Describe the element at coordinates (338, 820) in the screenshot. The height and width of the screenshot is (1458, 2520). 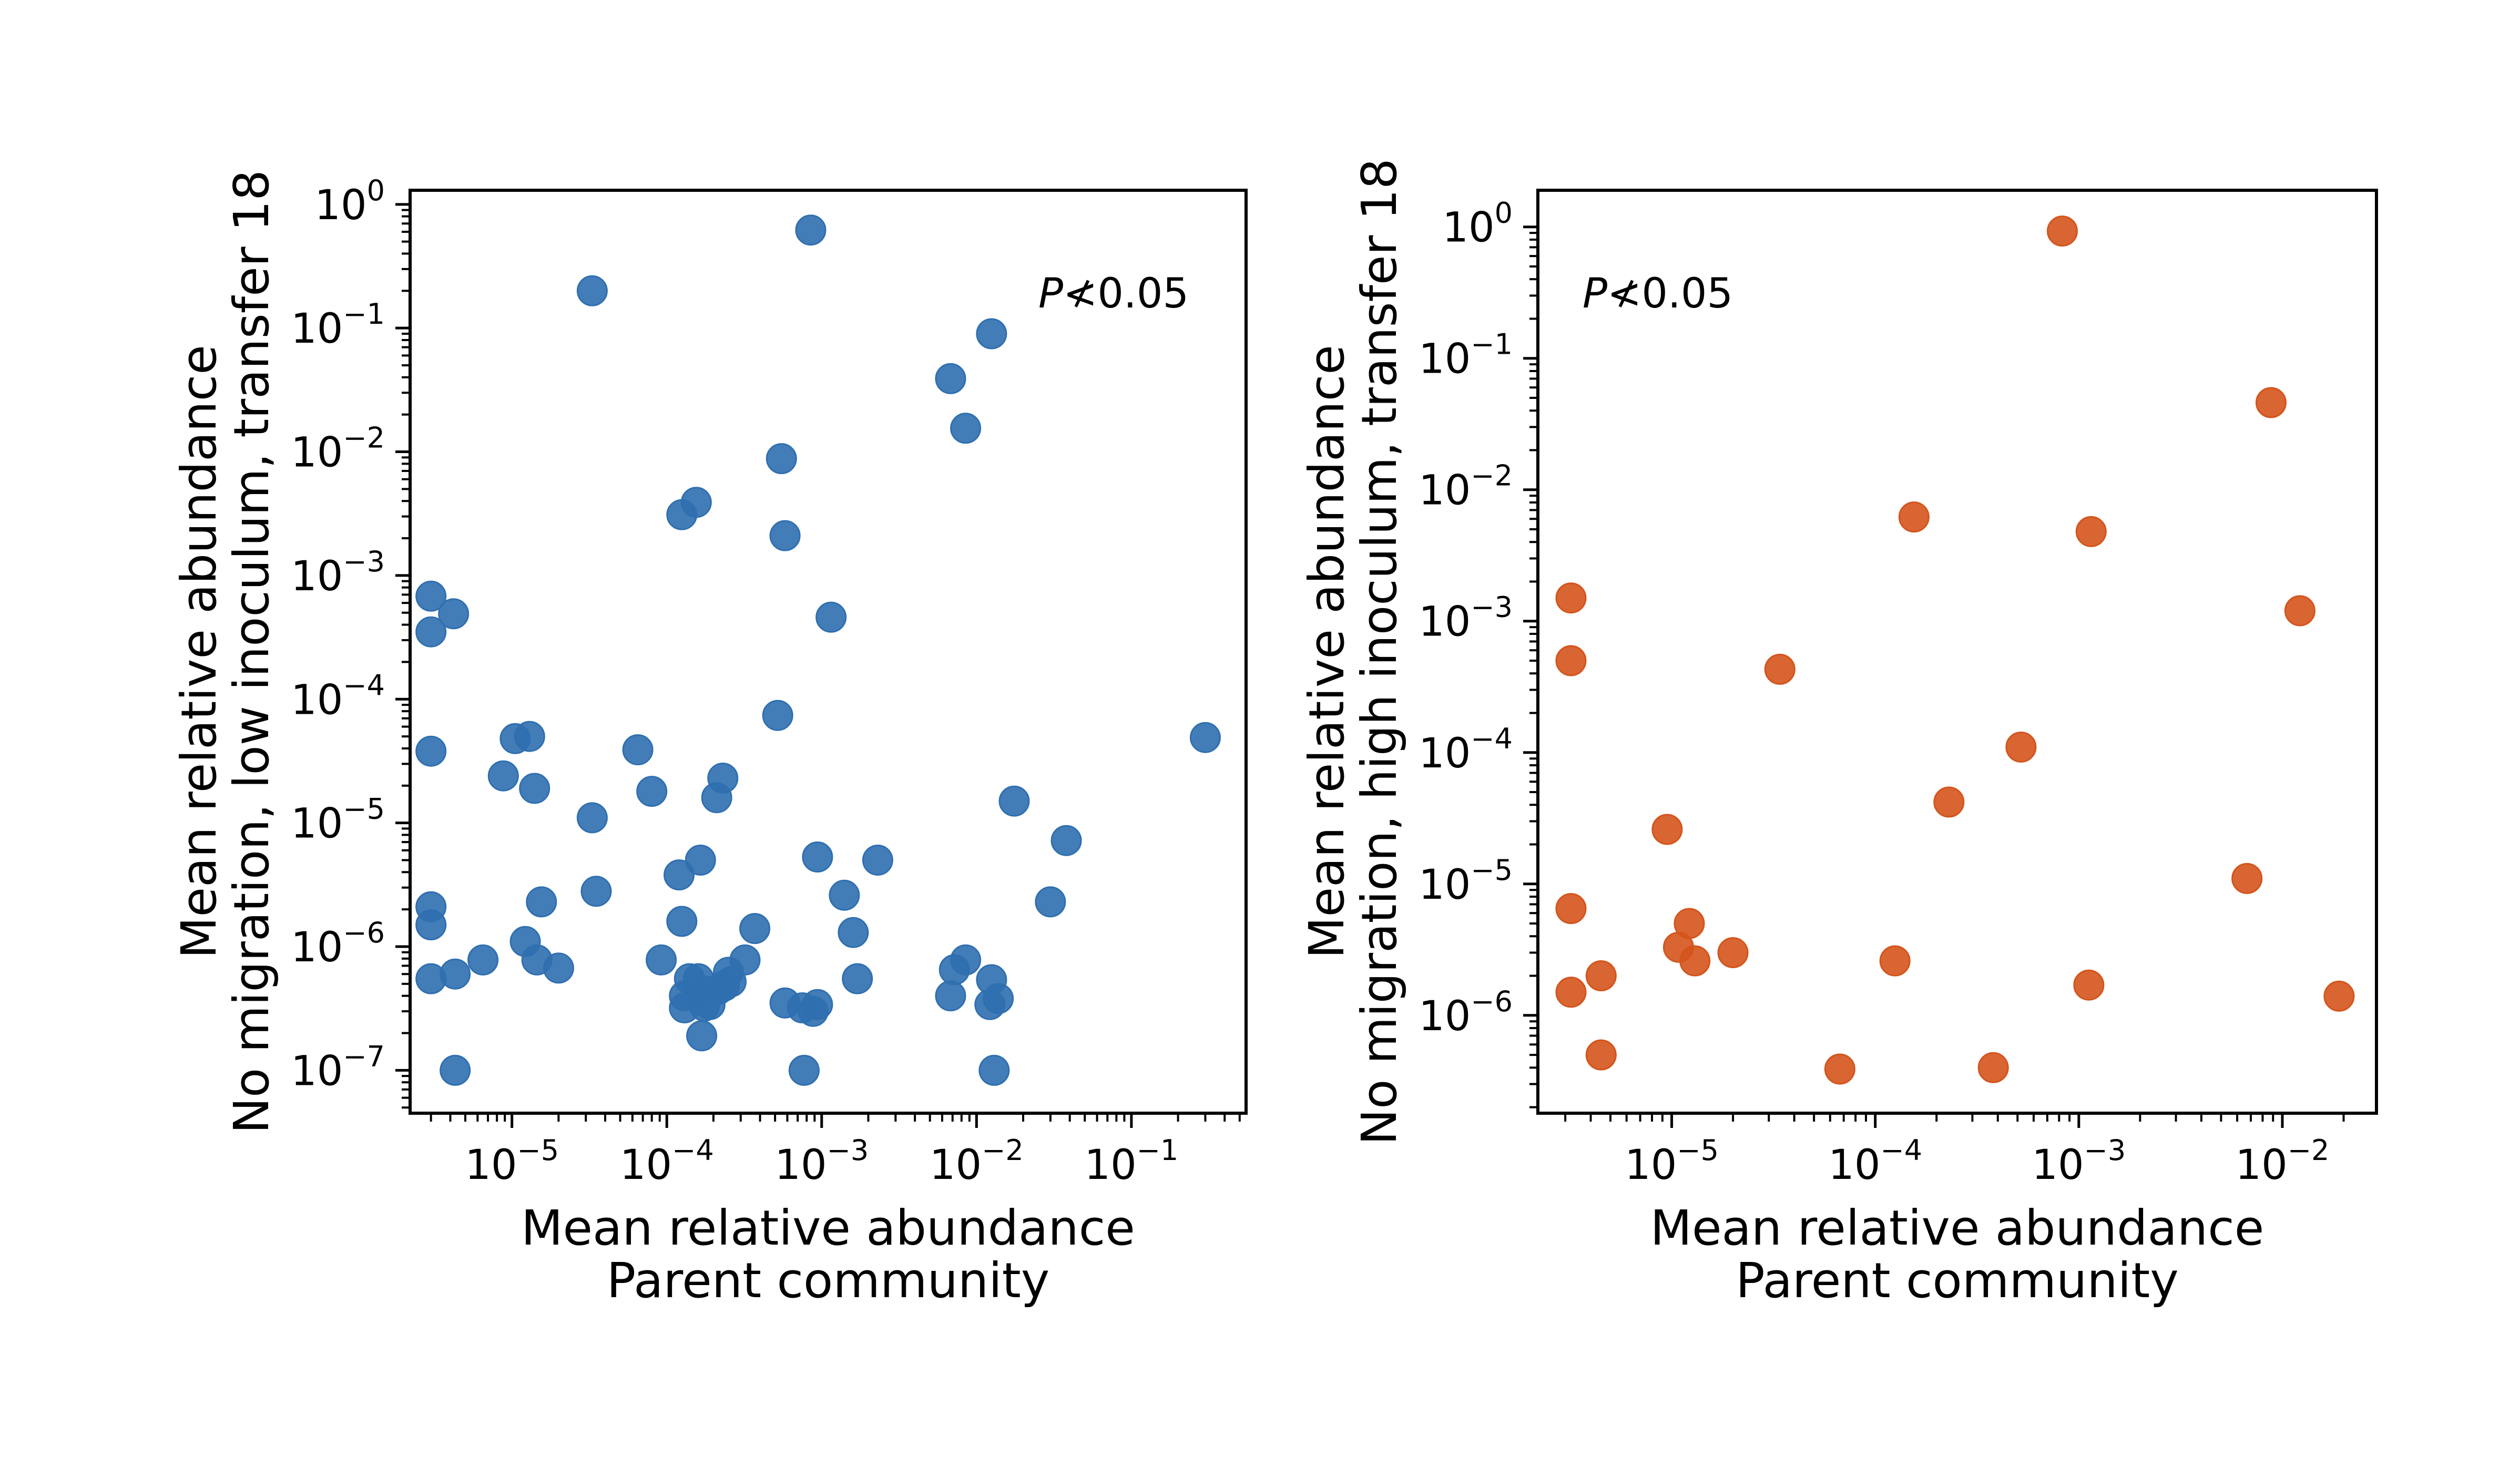
I see `left-y-tick-label: 10⁻⁵` at that location.